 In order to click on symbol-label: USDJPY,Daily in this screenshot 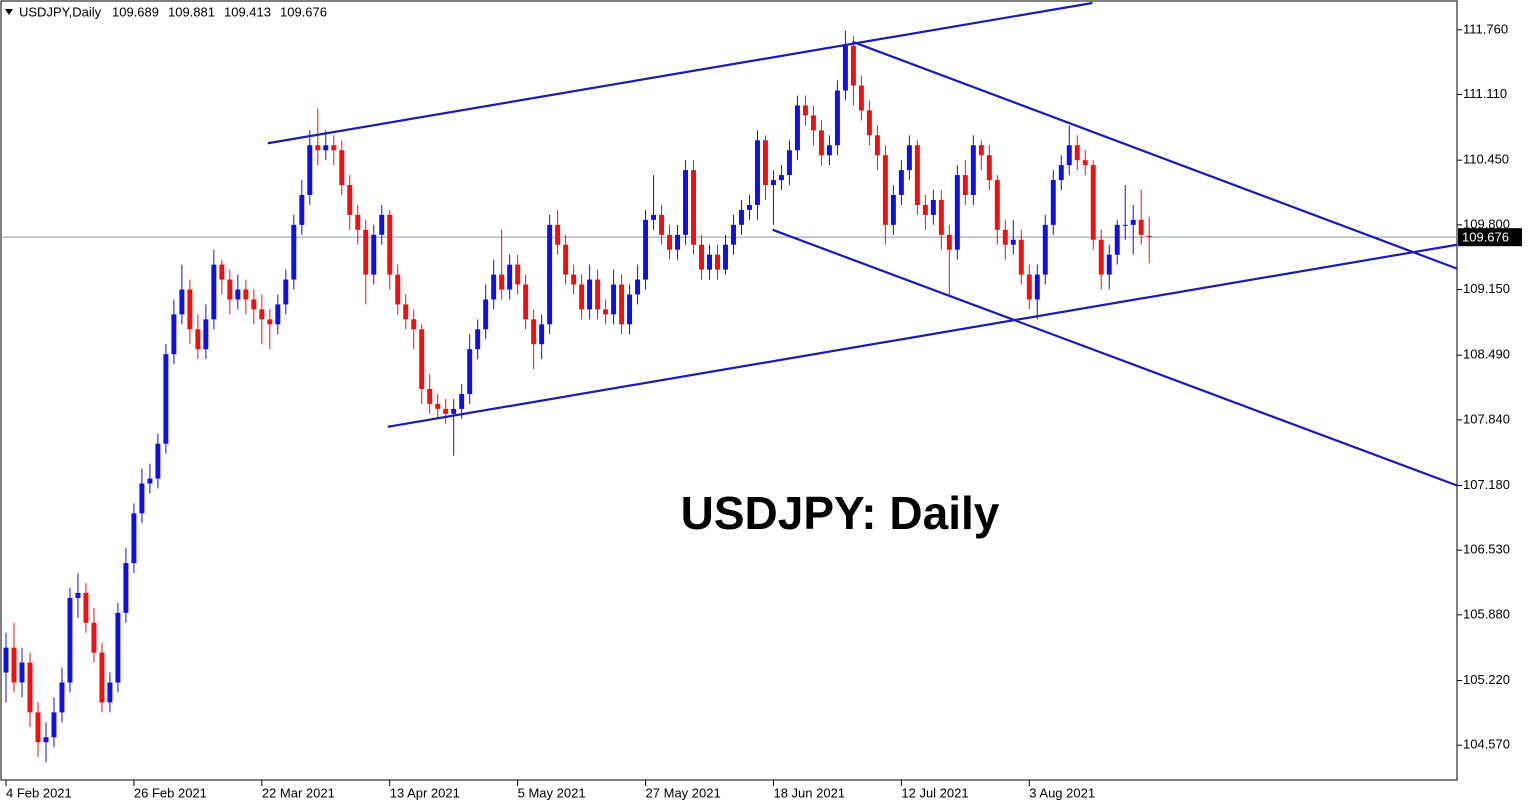, I will do `click(60, 11)`.